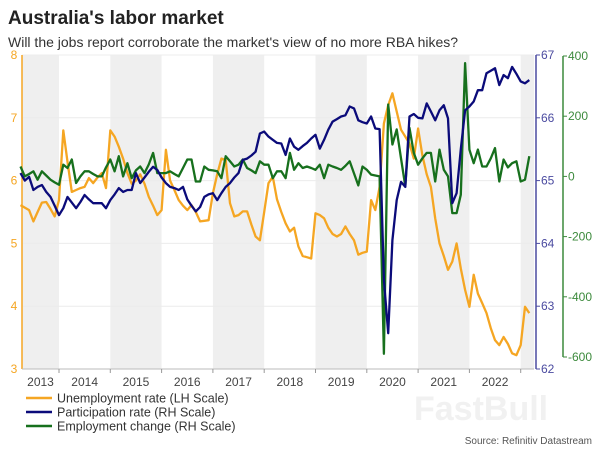 This screenshot has height=455, width=600. I want to click on shaded-year-2017, so click(238, 212).